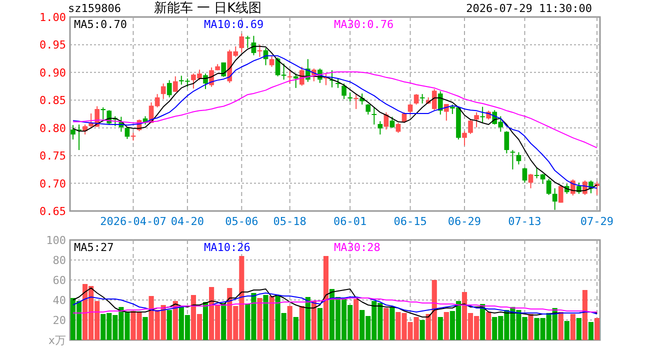 Image resolution: width=660 pixels, height=360 pixels. I want to click on y-tick-label: 100, so click(56, 240).